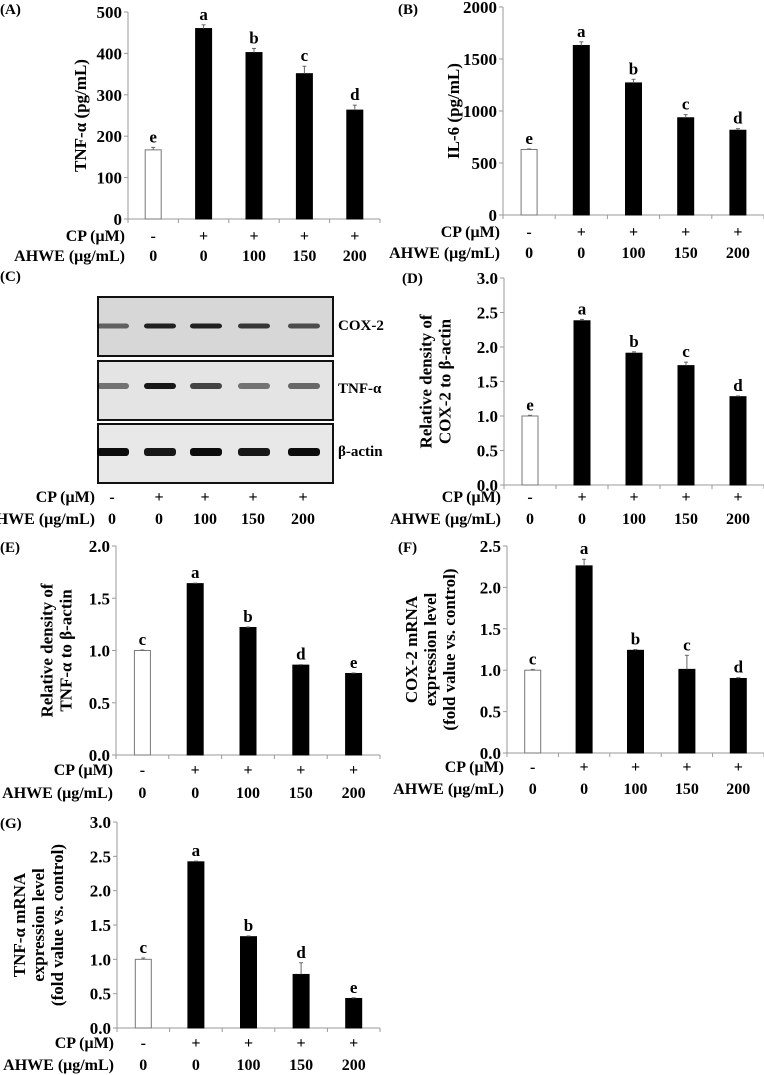 The width and height of the screenshot is (764, 1075). What do you see at coordinates (480, 111) in the screenshot?
I see `y-tick-label: 1000` at bounding box center [480, 111].